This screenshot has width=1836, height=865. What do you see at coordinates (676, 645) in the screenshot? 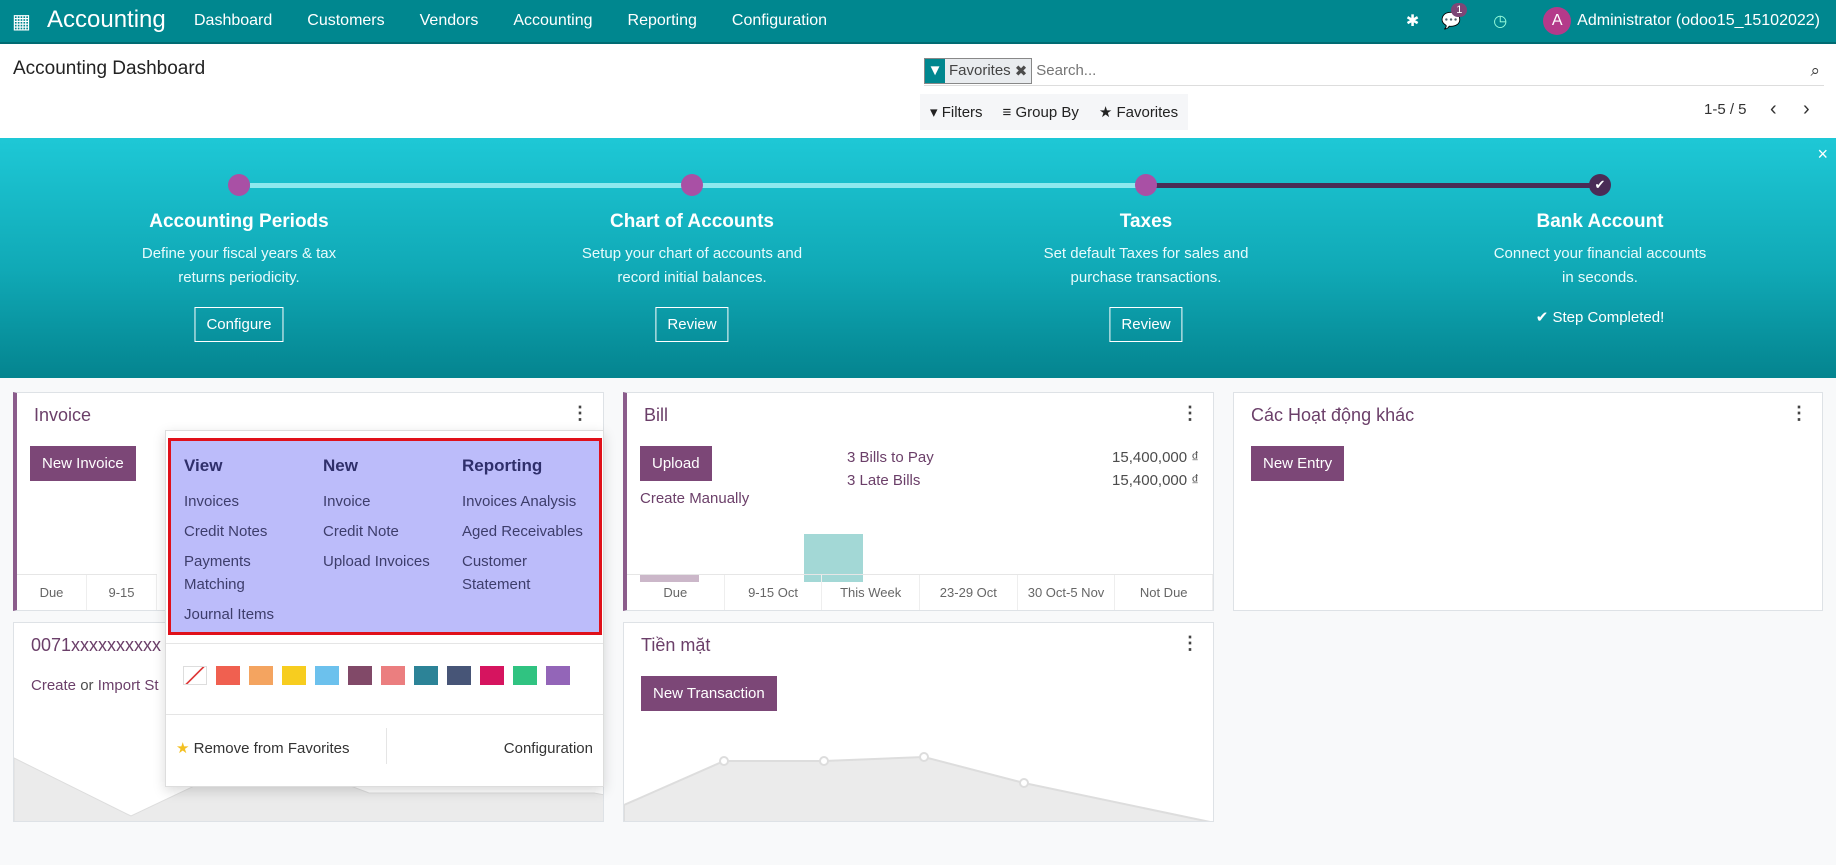
I see `card-title: Tiền mặt` at bounding box center [676, 645].